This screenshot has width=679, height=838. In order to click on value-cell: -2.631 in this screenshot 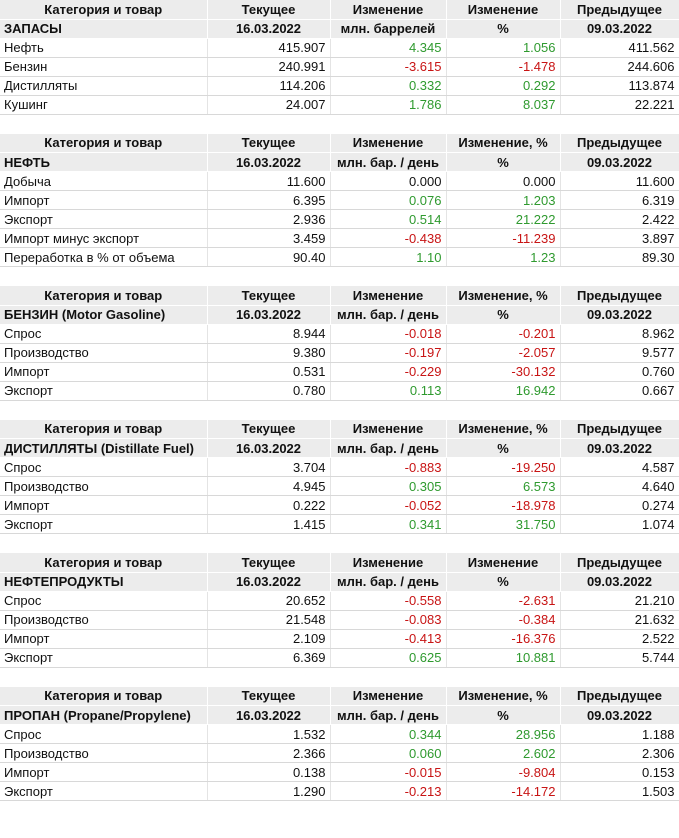, I will do `click(503, 601)`.